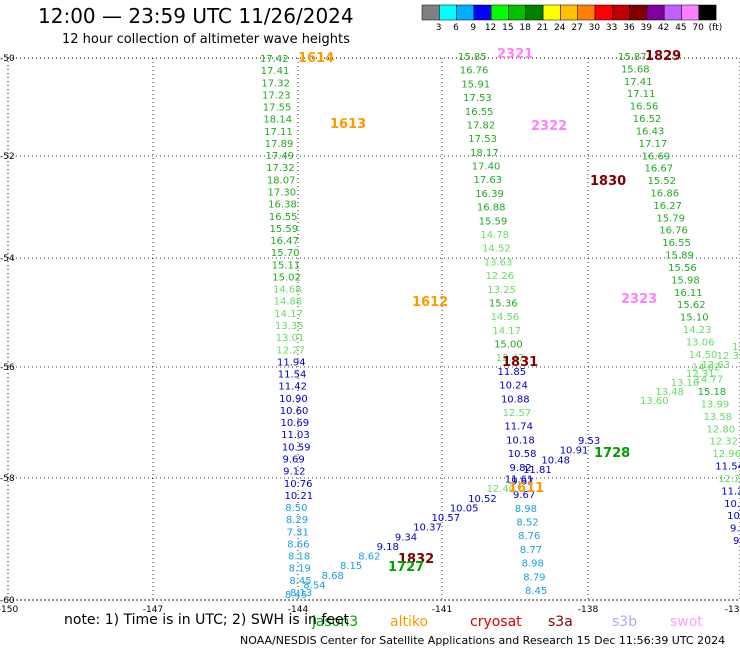 The height and width of the screenshot is (650, 740). I want to click on track-1829-point: 12.96, so click(726, 454).